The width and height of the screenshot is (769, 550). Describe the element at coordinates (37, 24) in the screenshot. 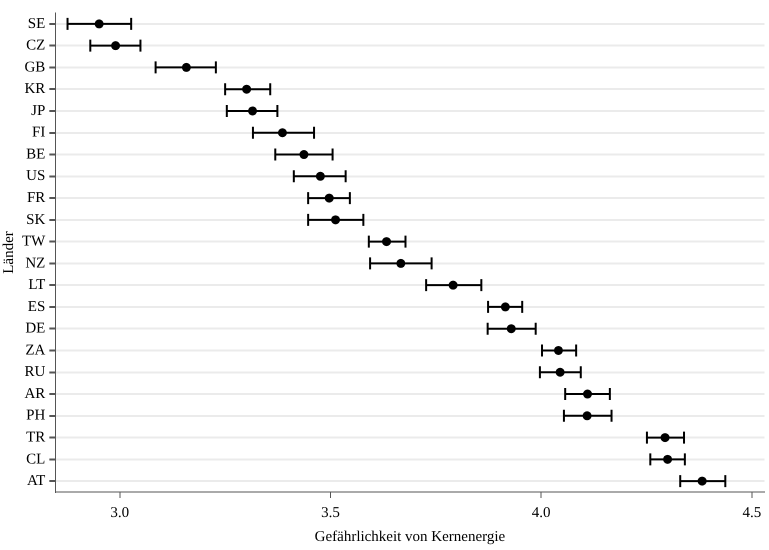

I see `y-tick-label: SE` at that location.